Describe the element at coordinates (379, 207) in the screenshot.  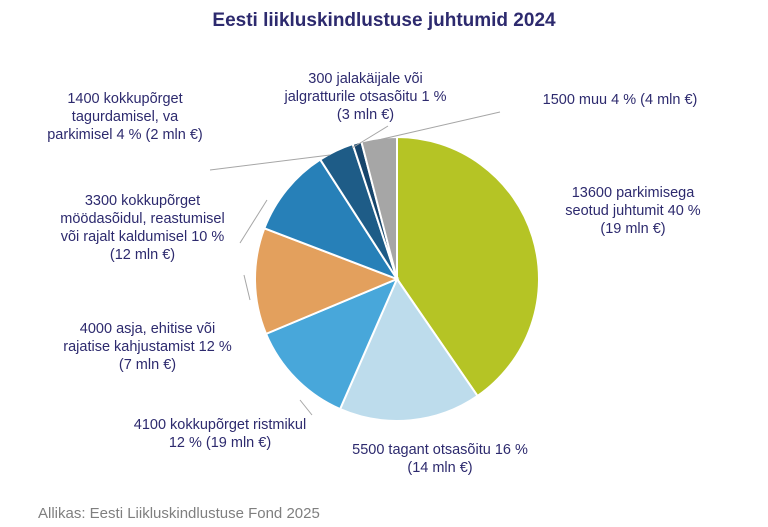
I see `pie-slice-other` at that location.